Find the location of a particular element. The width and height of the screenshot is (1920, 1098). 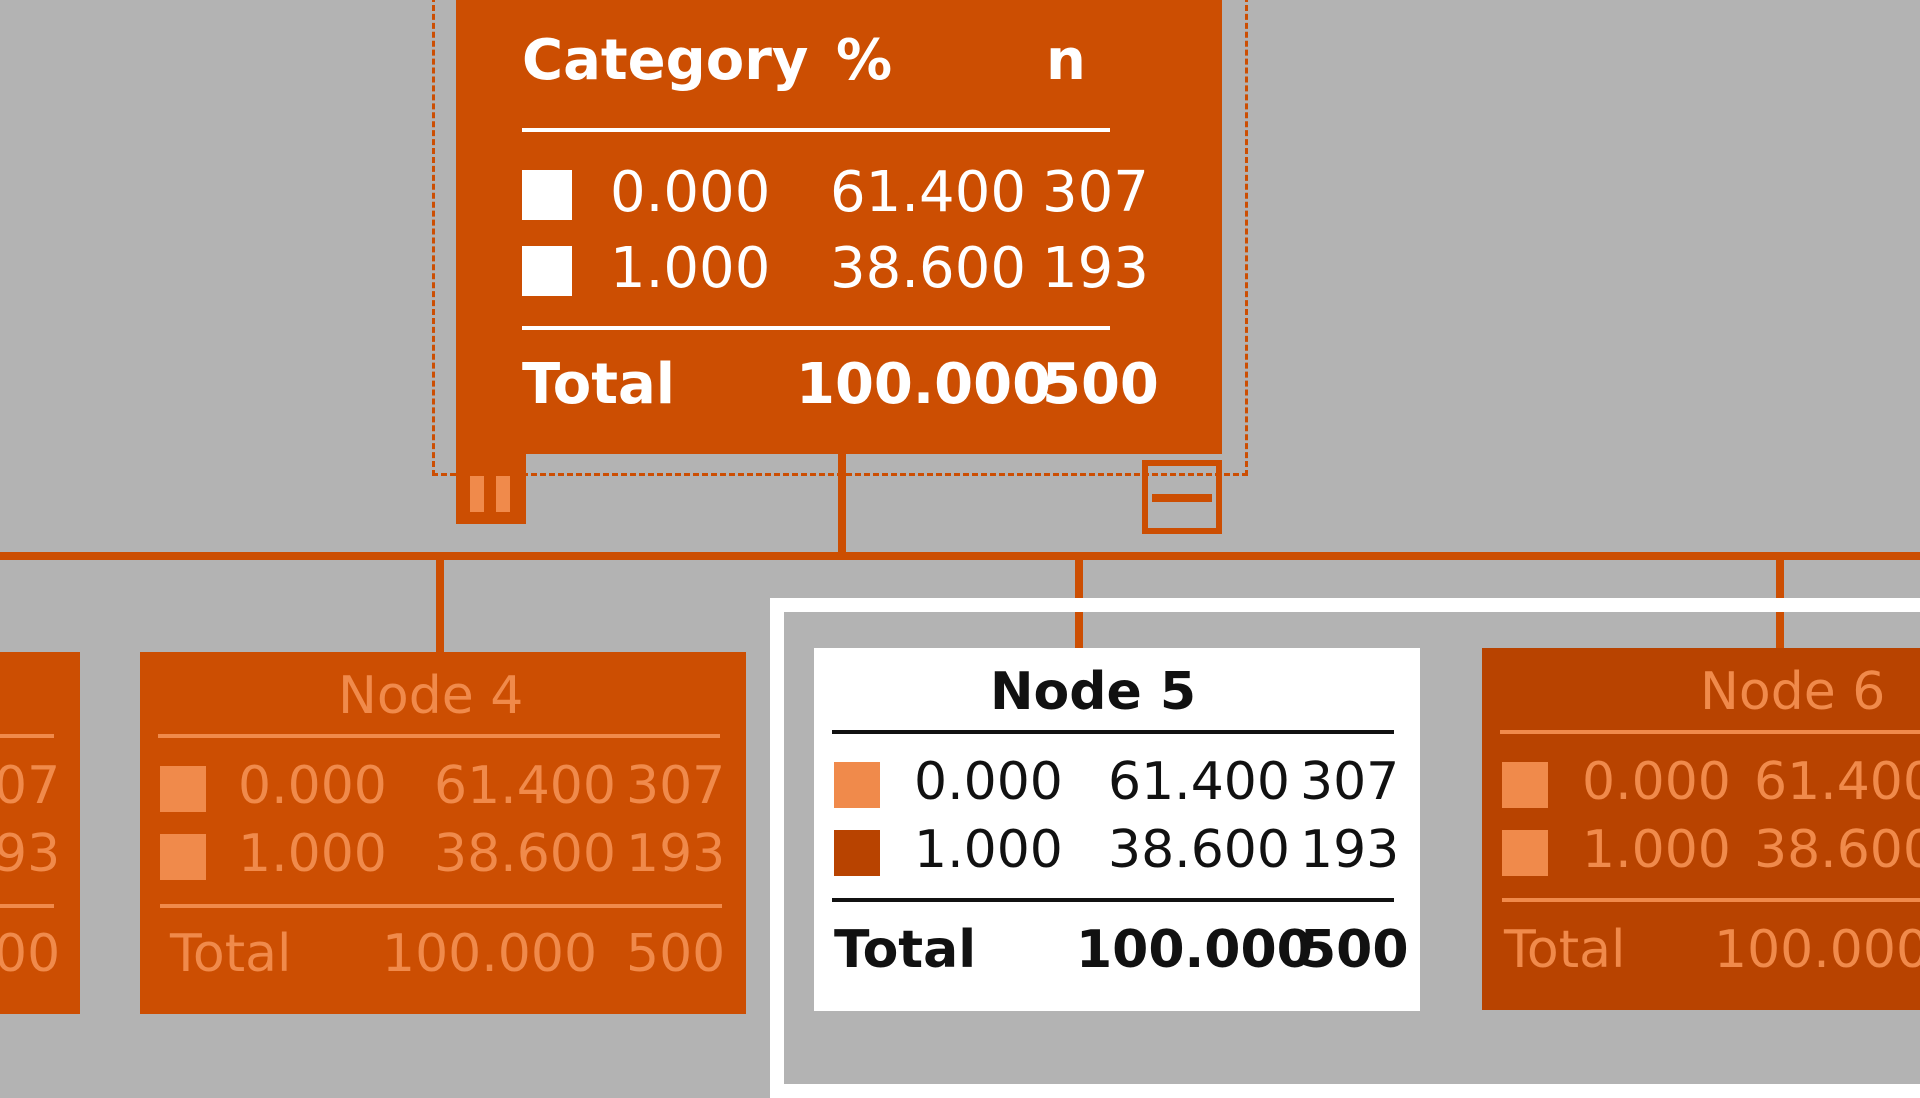

split-bars-button is located at coordinates (491, 489).